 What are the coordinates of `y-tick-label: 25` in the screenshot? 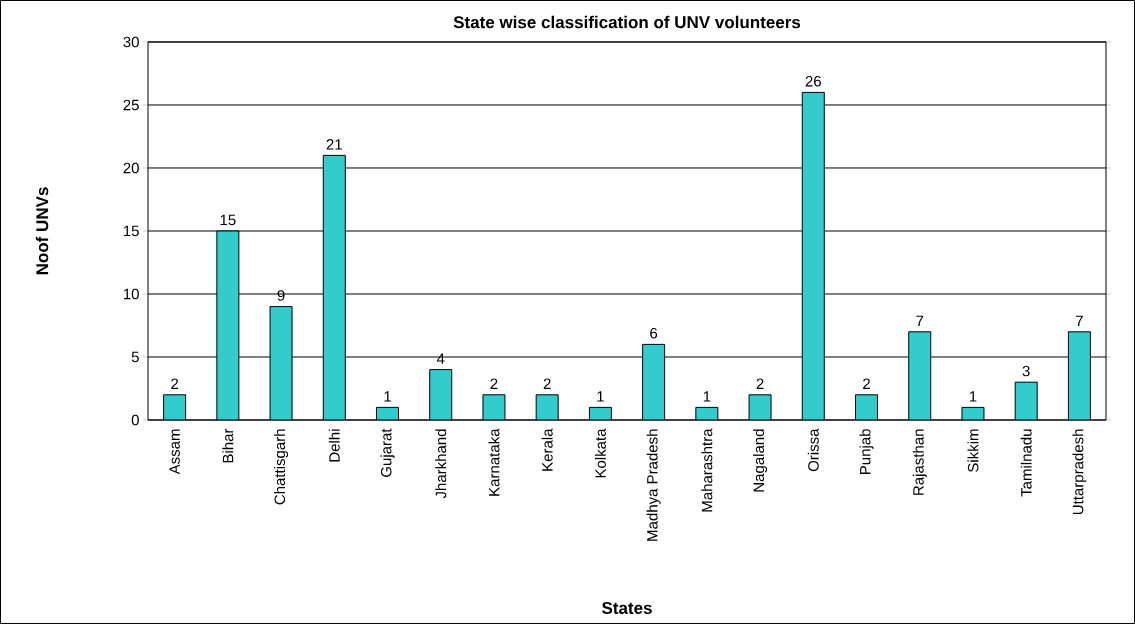 It's located at (131, 105).